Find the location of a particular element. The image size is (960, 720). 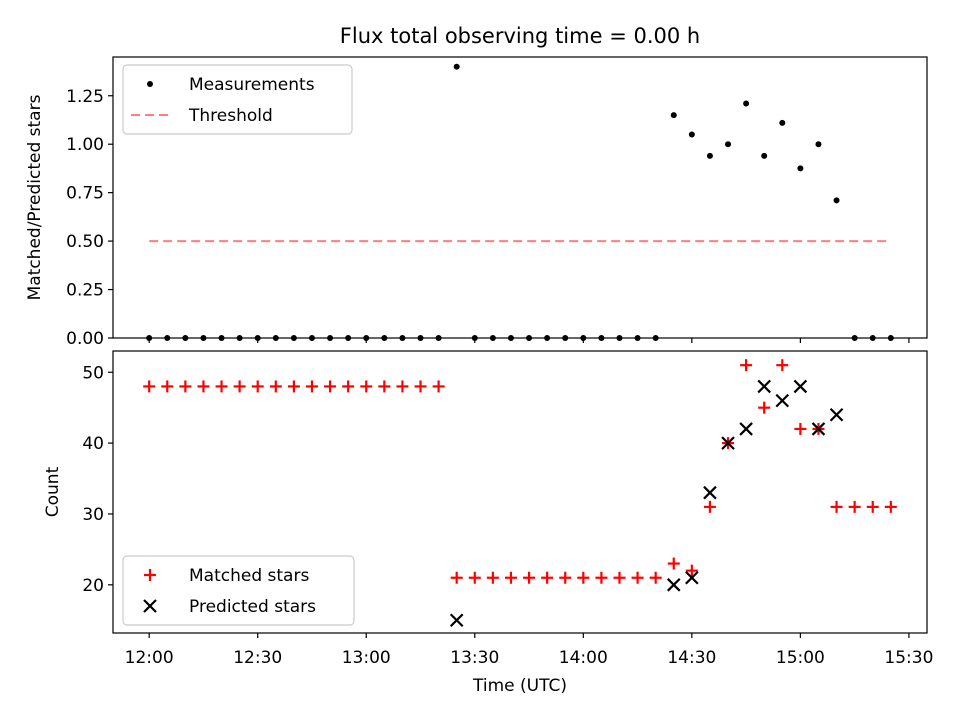

legend-matched-swatch is located at coordinates (150, 575).